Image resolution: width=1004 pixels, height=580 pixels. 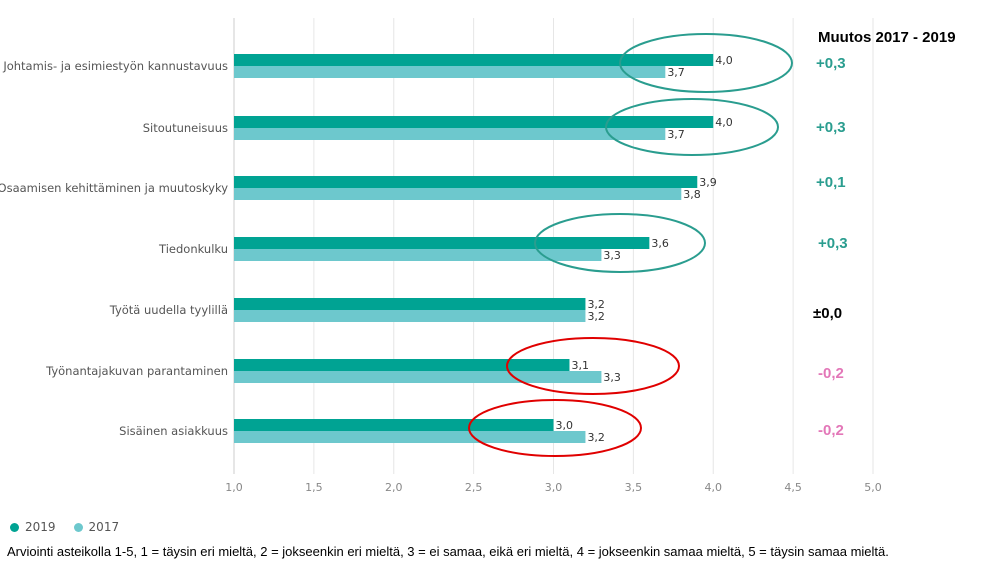 What do you see at coordinates (793, 487) in the screenshot?
I see `x-tick-label: 4,5` at bounding box center [793, 487].